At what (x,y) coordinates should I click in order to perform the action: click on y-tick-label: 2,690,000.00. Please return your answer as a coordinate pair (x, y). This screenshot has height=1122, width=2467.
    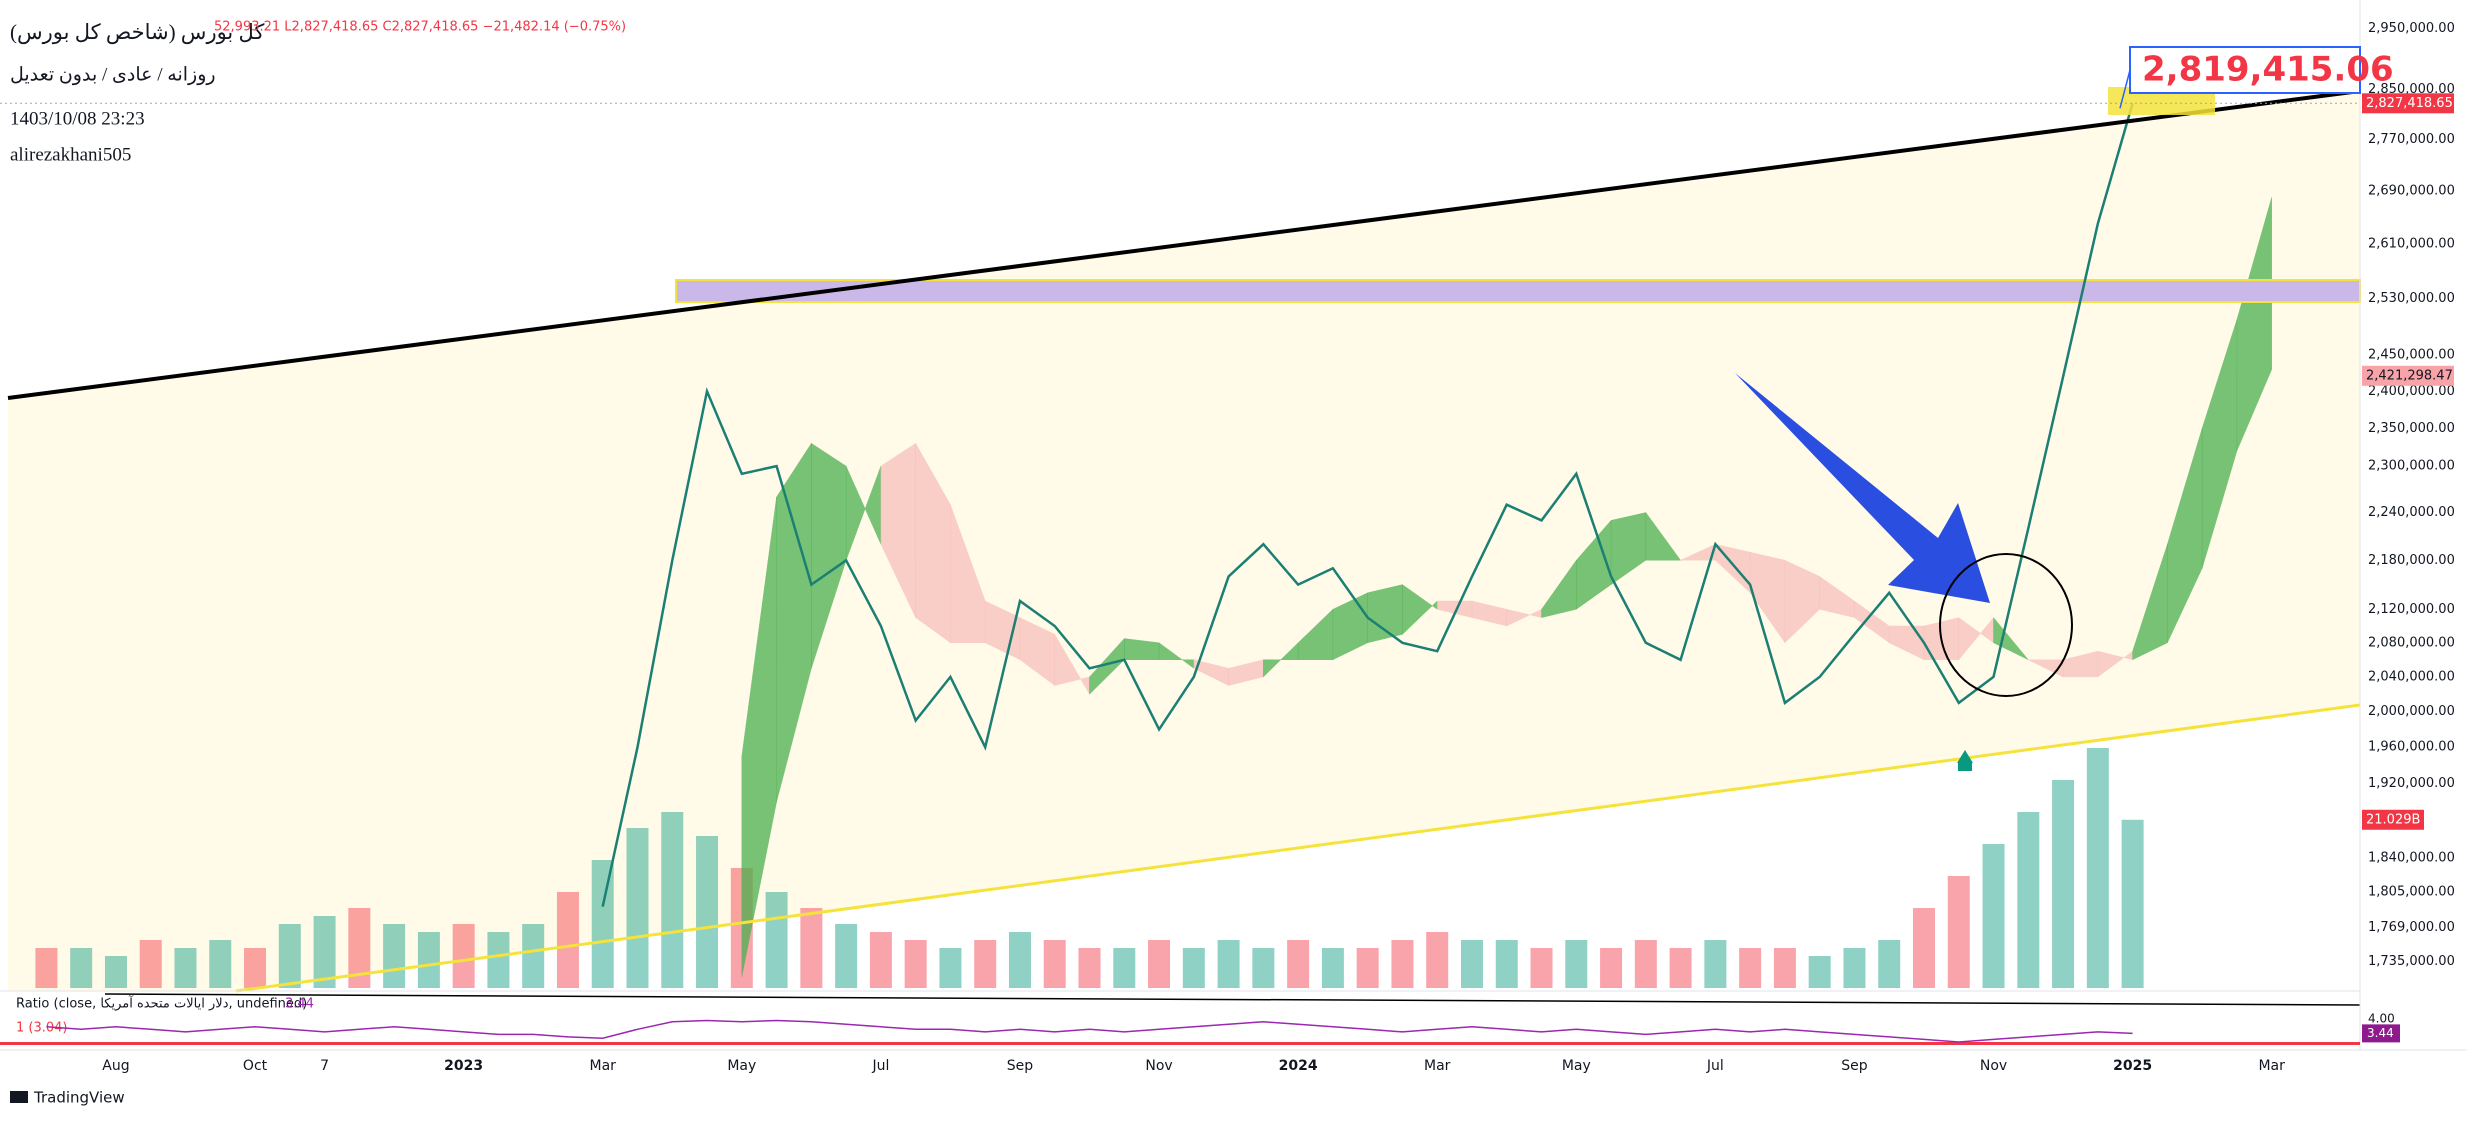
    Looking at the image, I should click on (2411, 190).